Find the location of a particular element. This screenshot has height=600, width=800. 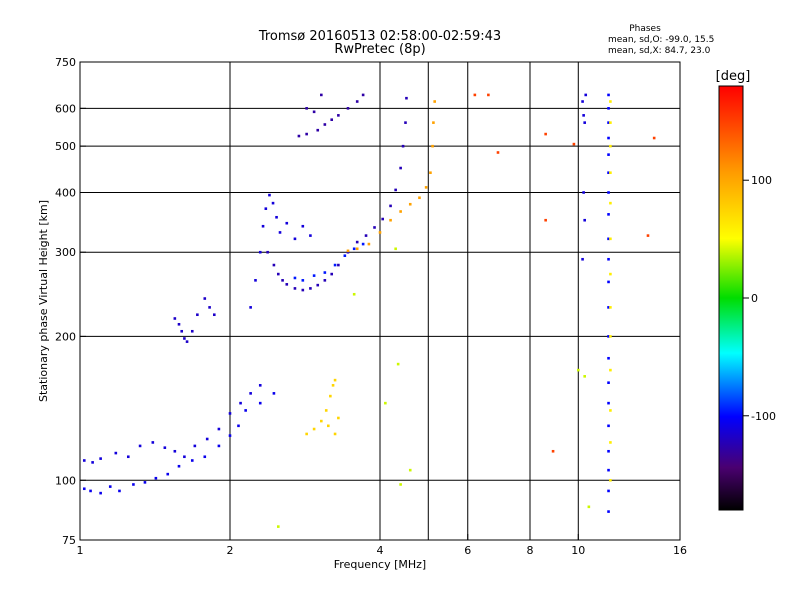

x-tick-label: 1 is located at coordinates (80, 550).